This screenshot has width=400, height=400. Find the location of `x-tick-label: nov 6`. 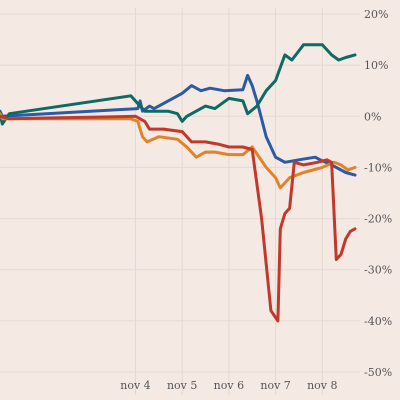

x-tick-label: nov 6 is located at coordinates (229, 385).